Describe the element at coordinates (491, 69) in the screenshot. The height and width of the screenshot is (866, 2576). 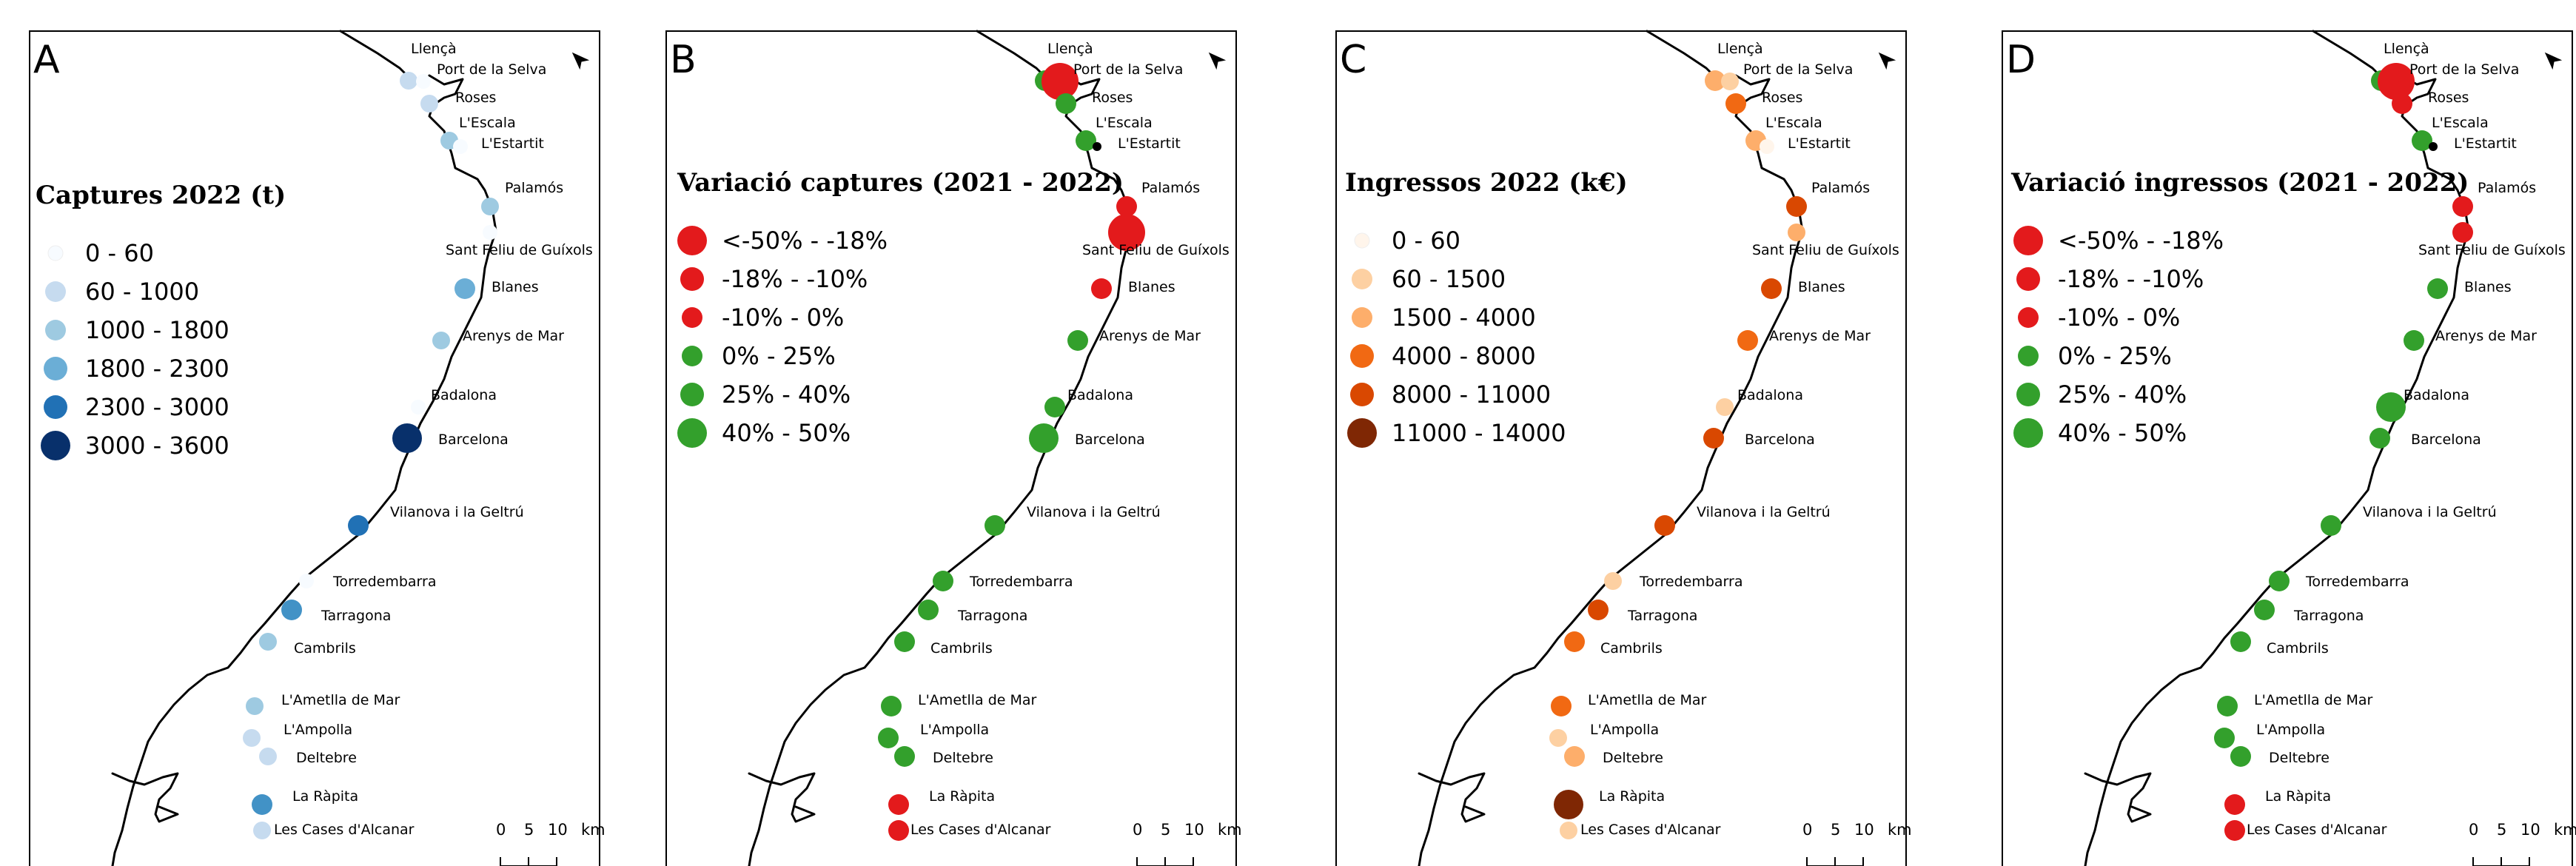
I see `port-label: Port de la Selva` at that location.